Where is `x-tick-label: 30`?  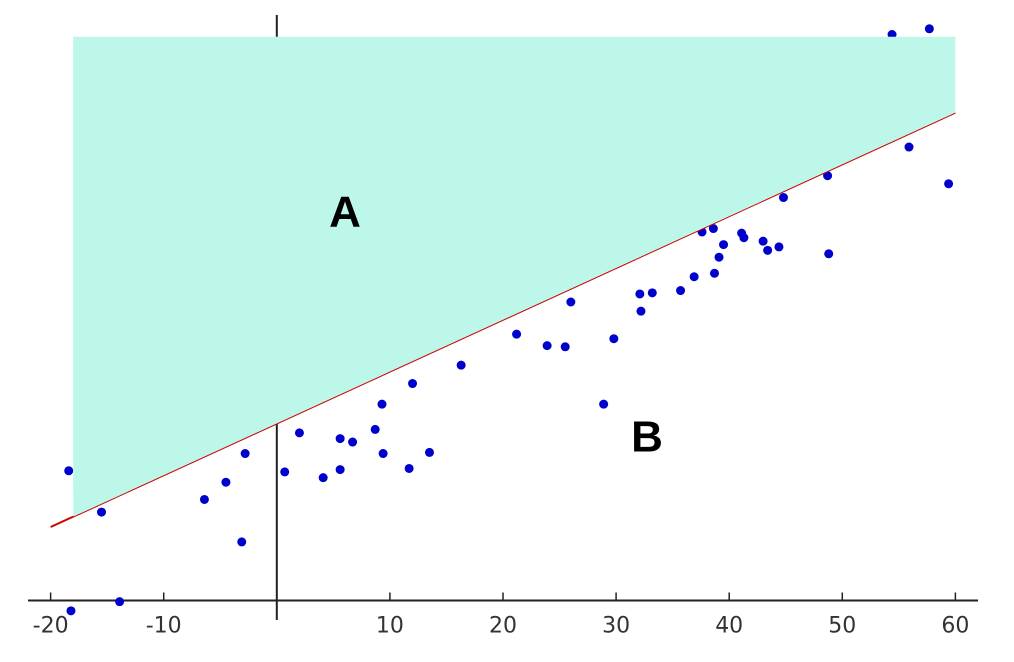
x-tick-label: 30 is located at coordinates (616, 625).